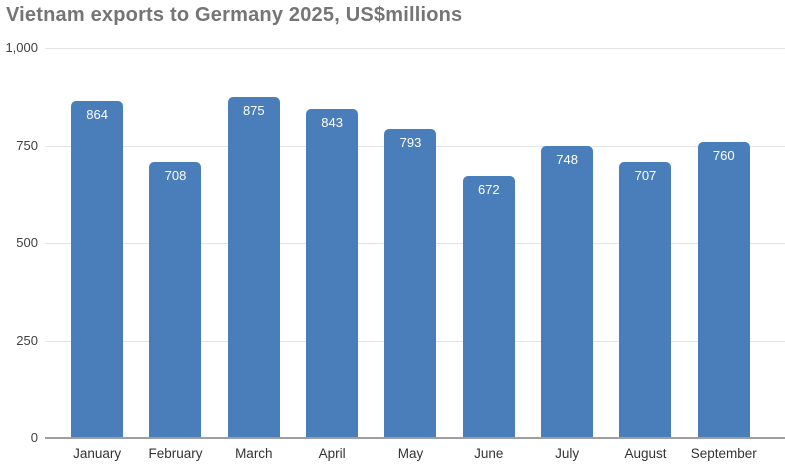 The width and height of the screenshot is (785, 472). I want to click on x-tick-label-april: April, so click(332, 453).